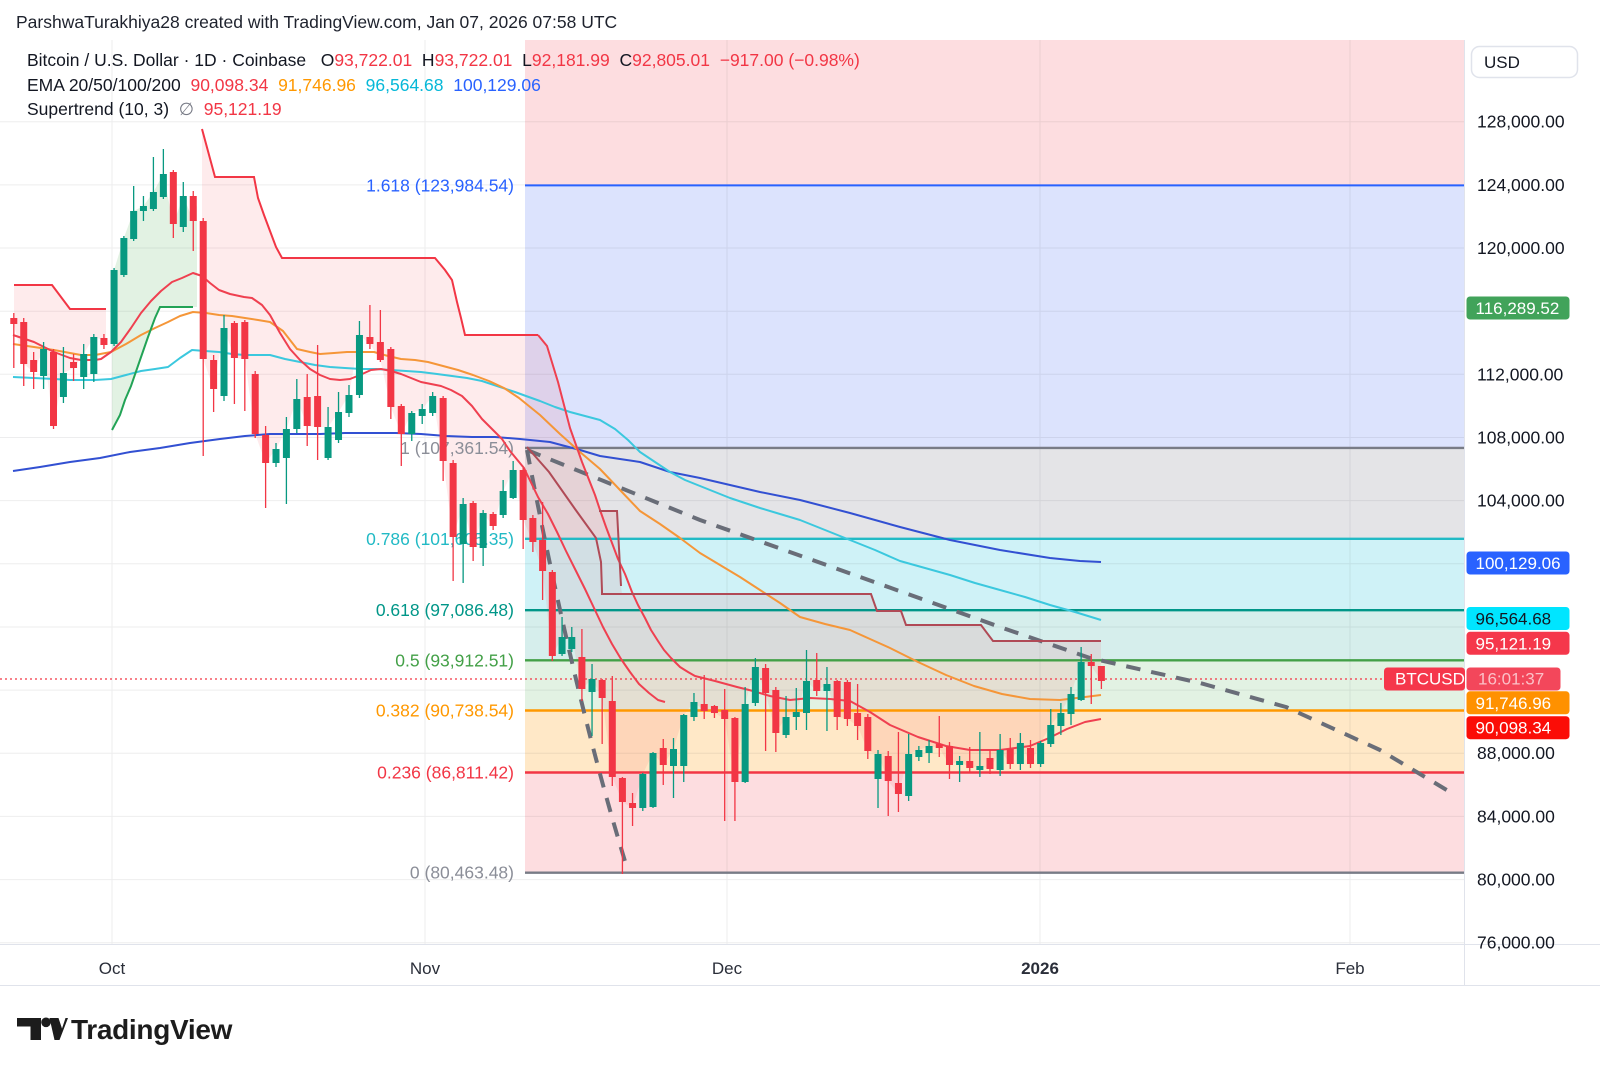 This screenshot has width=1600, height=1071. What do you see at coordinates (1516, 943) in the screenshot?
I see `svg-text: 76,000.00` at bounding box center [1516, 943].